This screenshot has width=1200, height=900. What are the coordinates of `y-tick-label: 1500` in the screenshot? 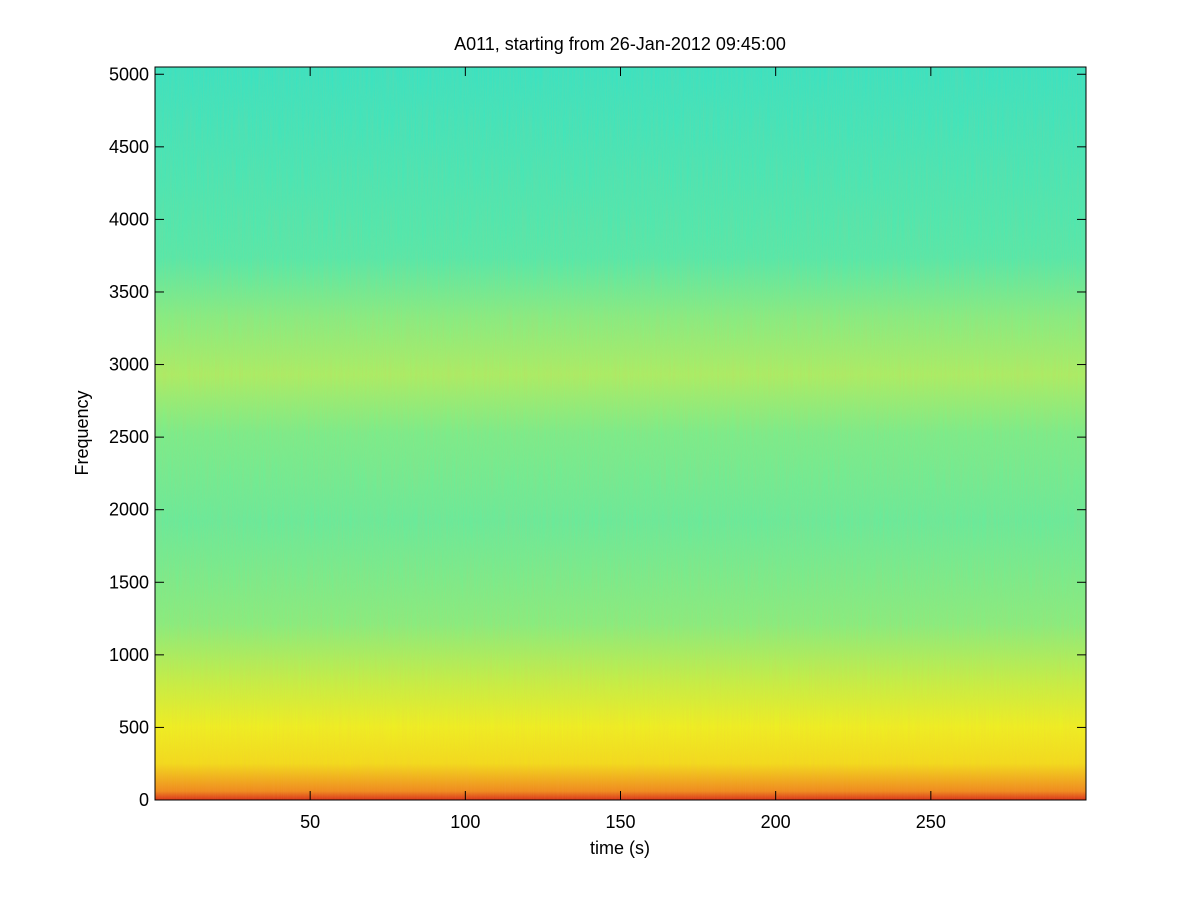 It's located at (129, 582).